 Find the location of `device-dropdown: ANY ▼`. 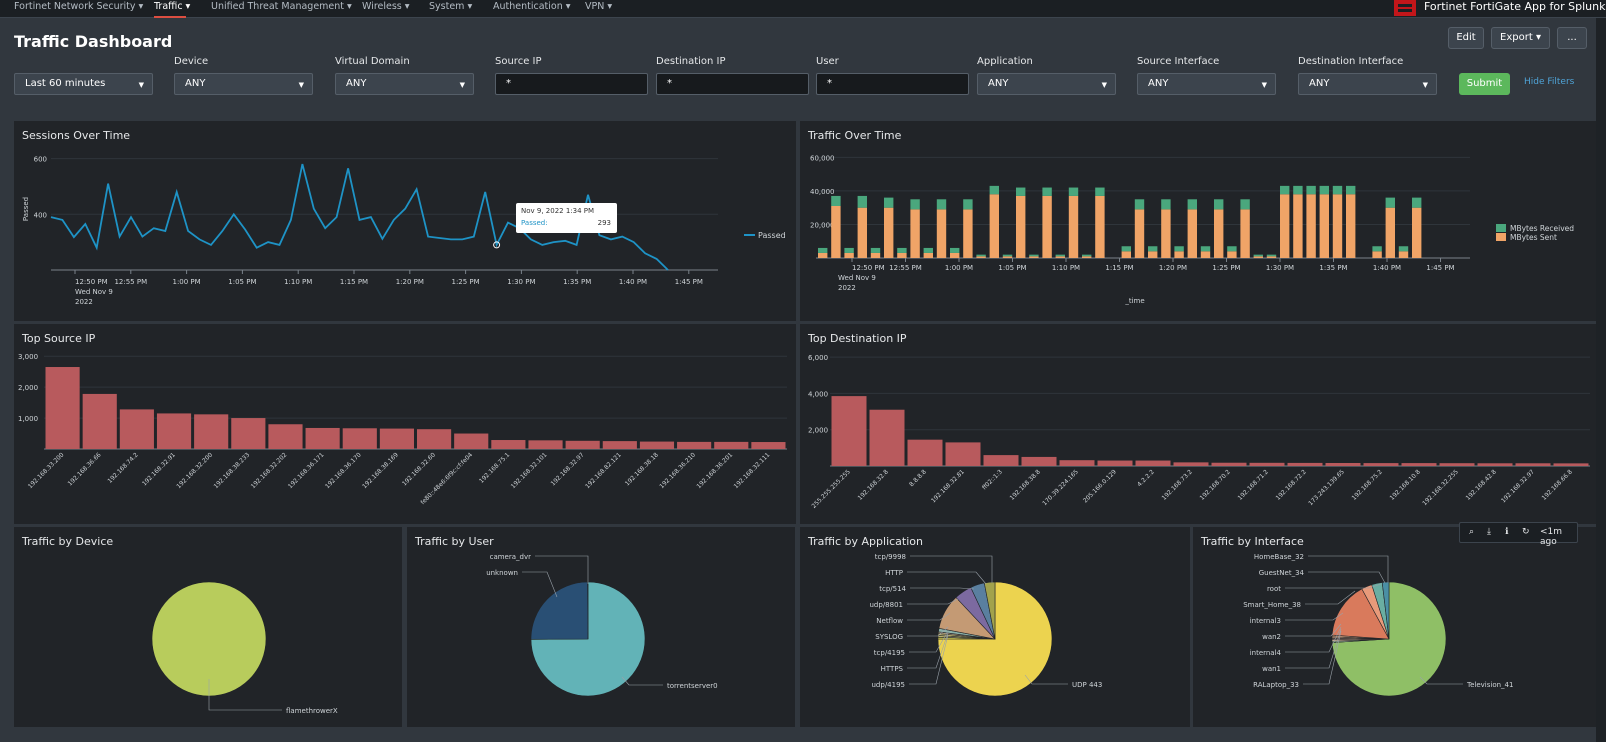

device-dropdown: ANY ▼ is located at coordinates (243, 84).